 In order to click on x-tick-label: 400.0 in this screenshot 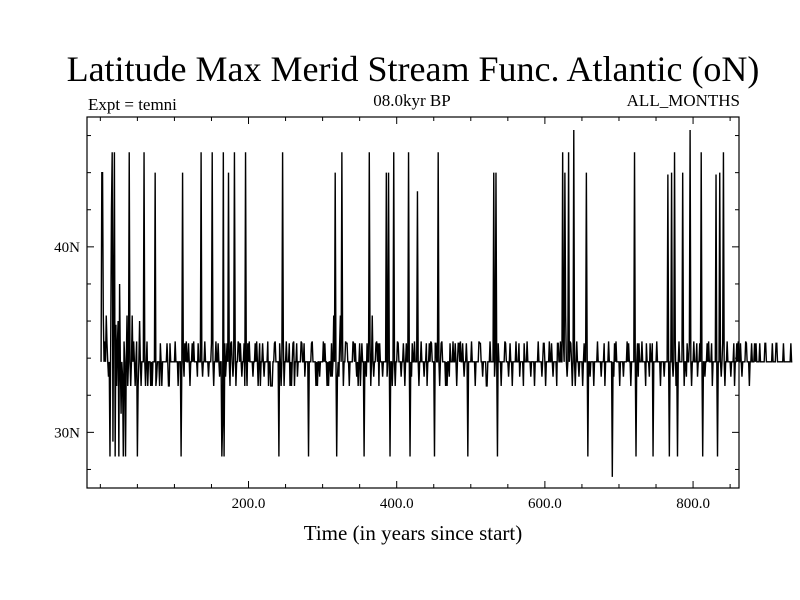, I will do `click(397, 504)`.